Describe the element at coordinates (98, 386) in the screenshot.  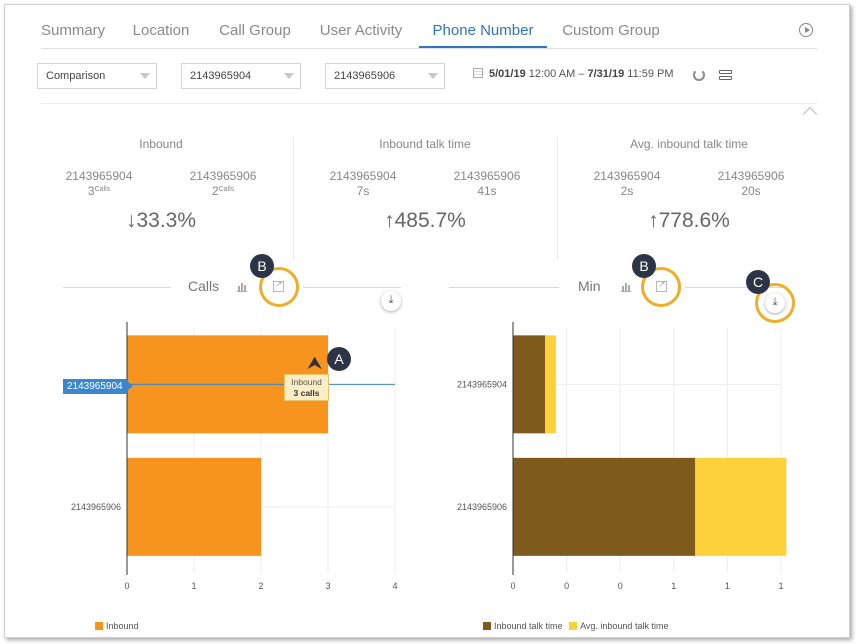
I see `row-highlight-label: 2143965904` at that location.